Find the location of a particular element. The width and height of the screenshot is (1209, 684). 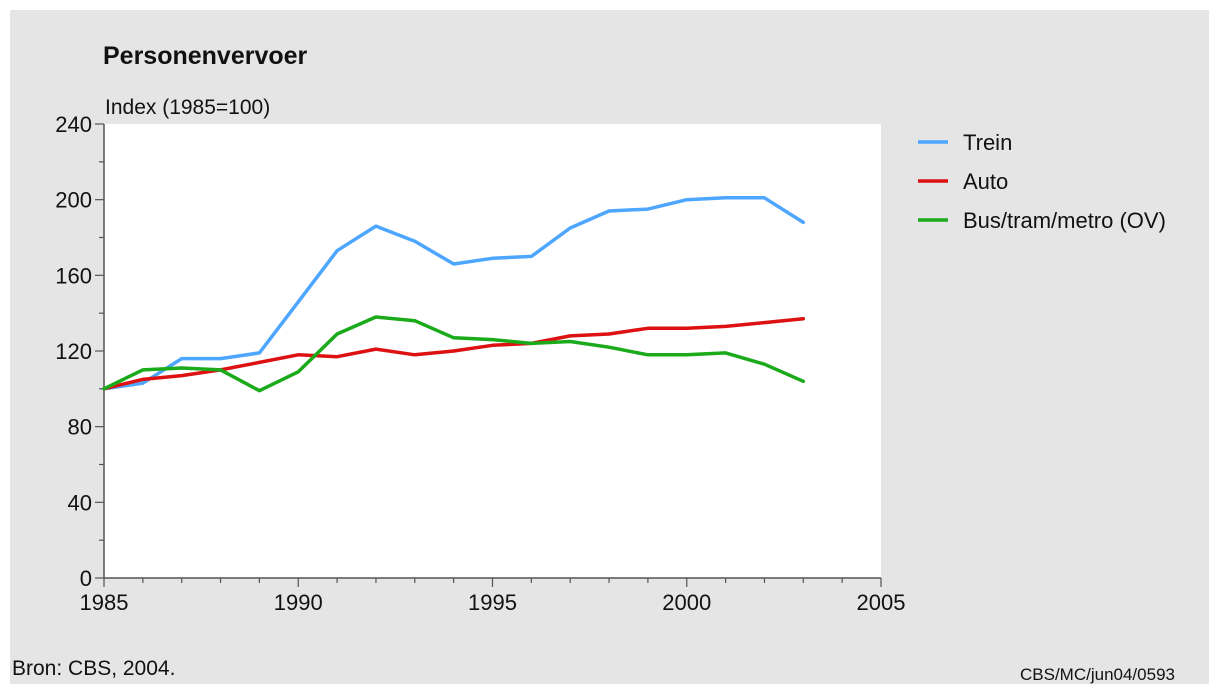

x-tick-label: 1990 is located at coordinates (298, 602).